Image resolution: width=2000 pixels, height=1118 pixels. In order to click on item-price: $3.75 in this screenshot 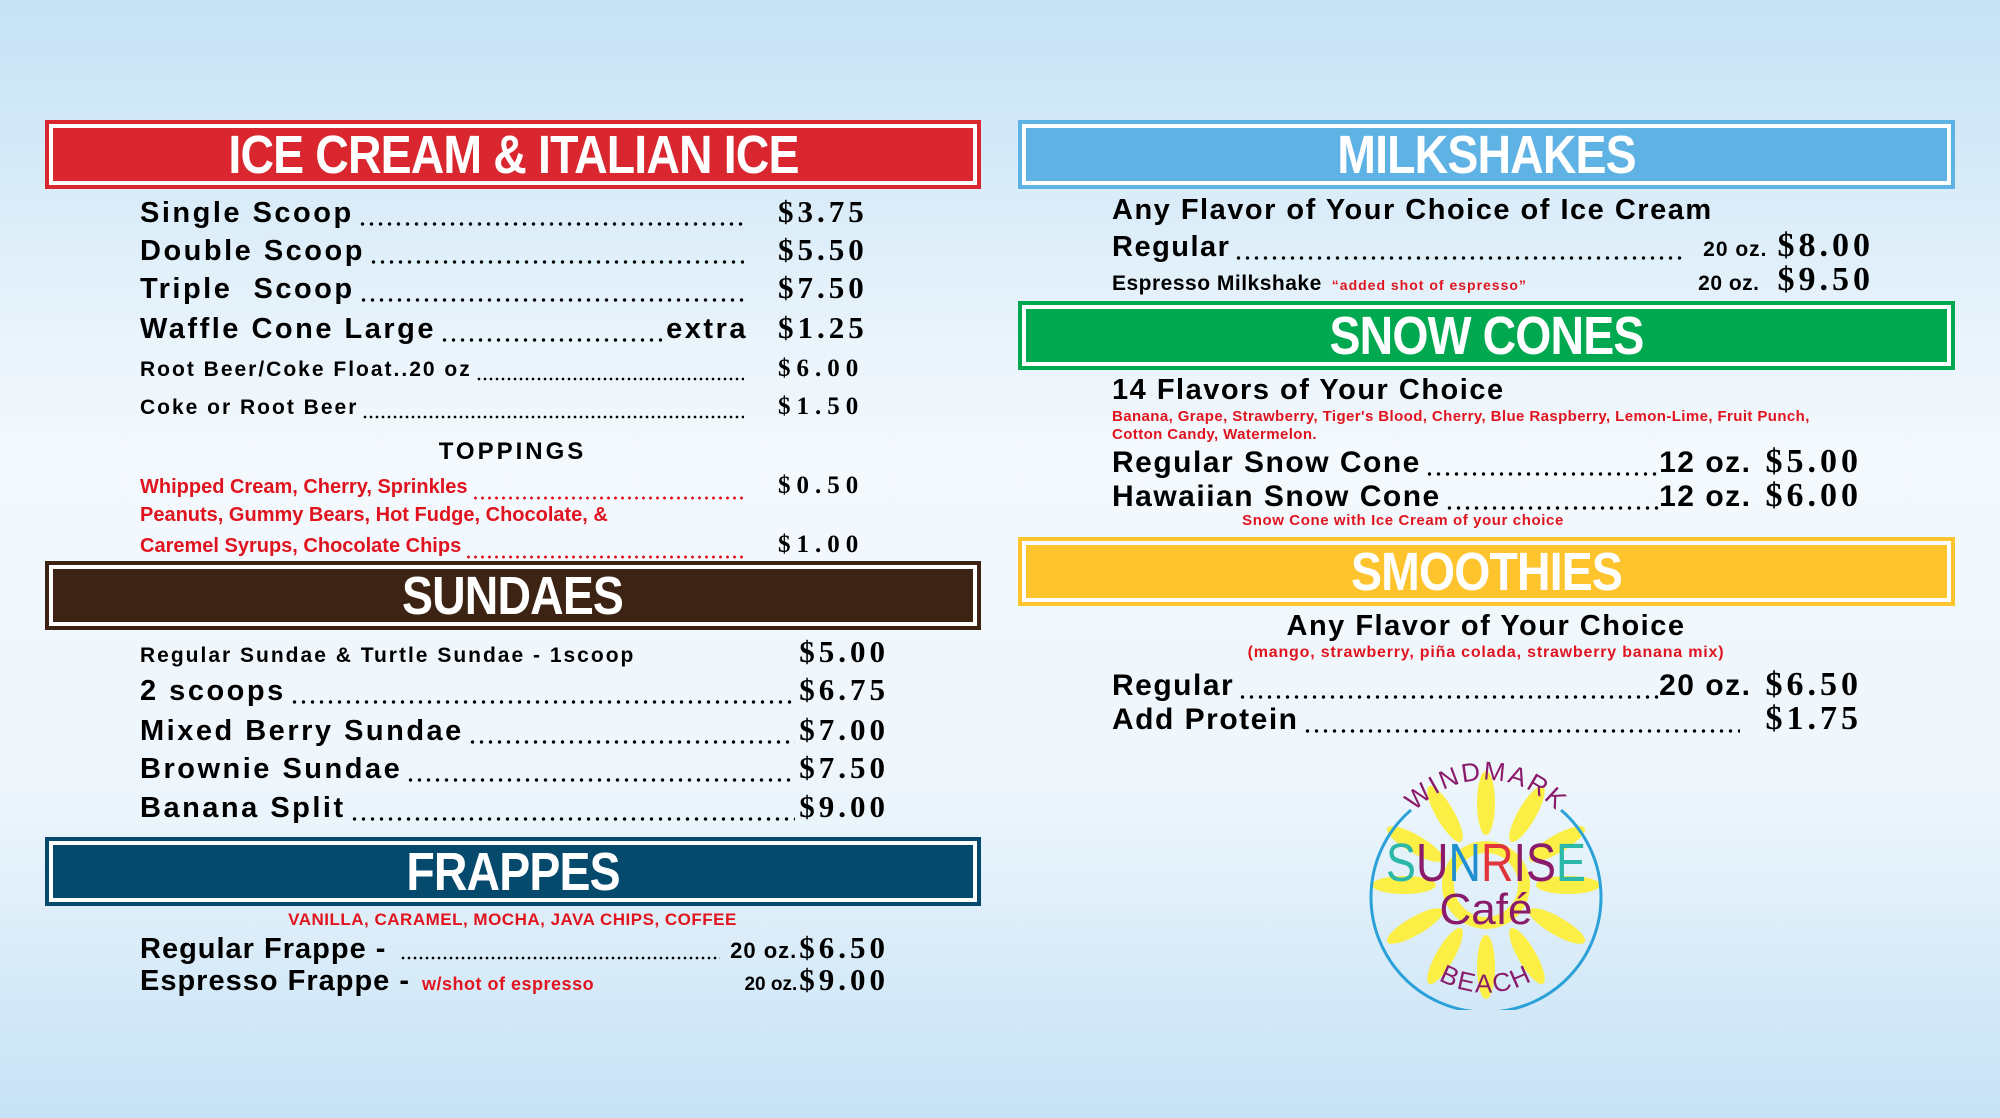, I will do `click(823, 211)`.